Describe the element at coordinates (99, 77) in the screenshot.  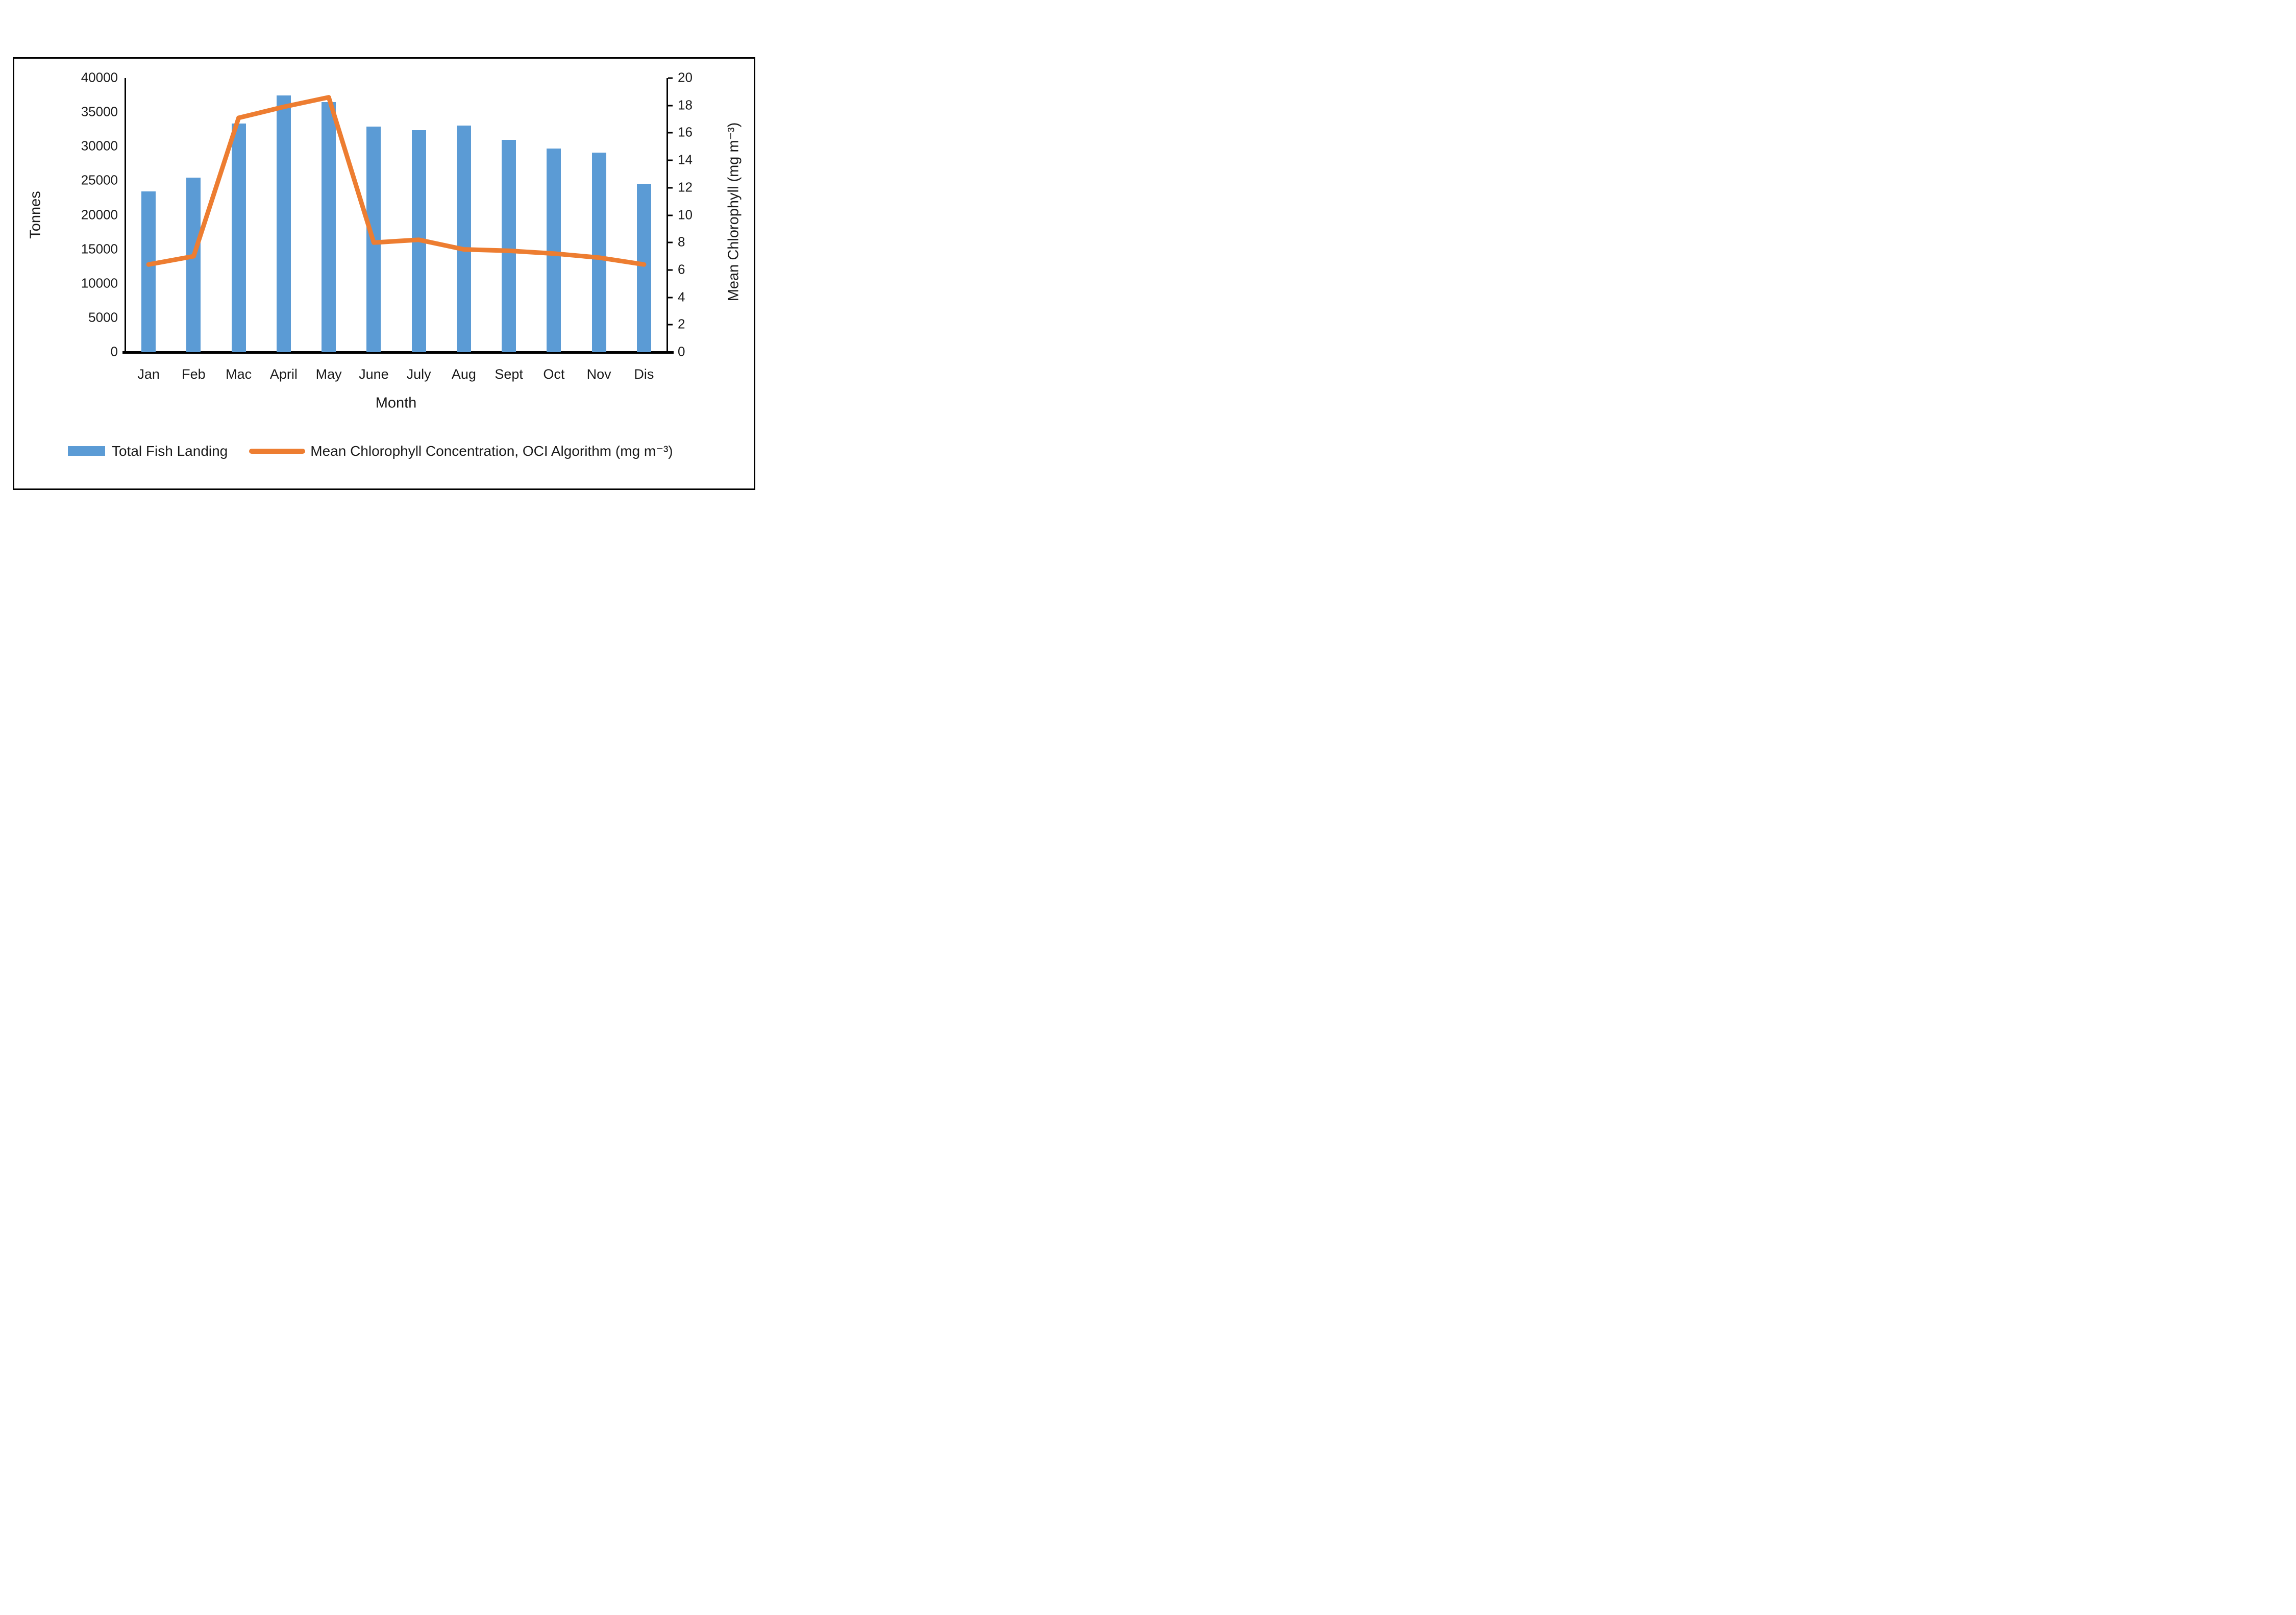
I see `left-tick-40000: 40000` at that location.